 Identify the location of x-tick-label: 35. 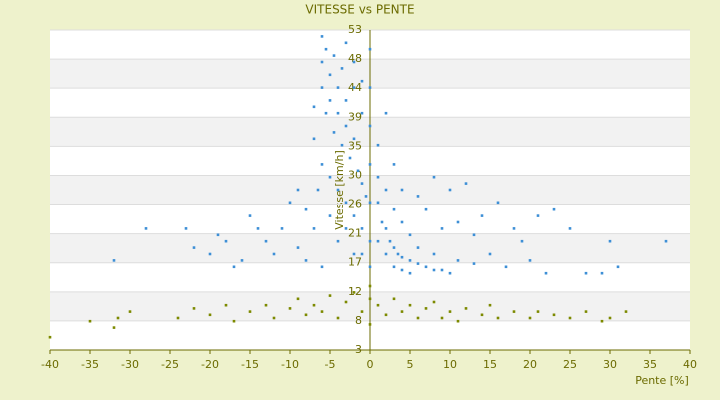
(650, 364).